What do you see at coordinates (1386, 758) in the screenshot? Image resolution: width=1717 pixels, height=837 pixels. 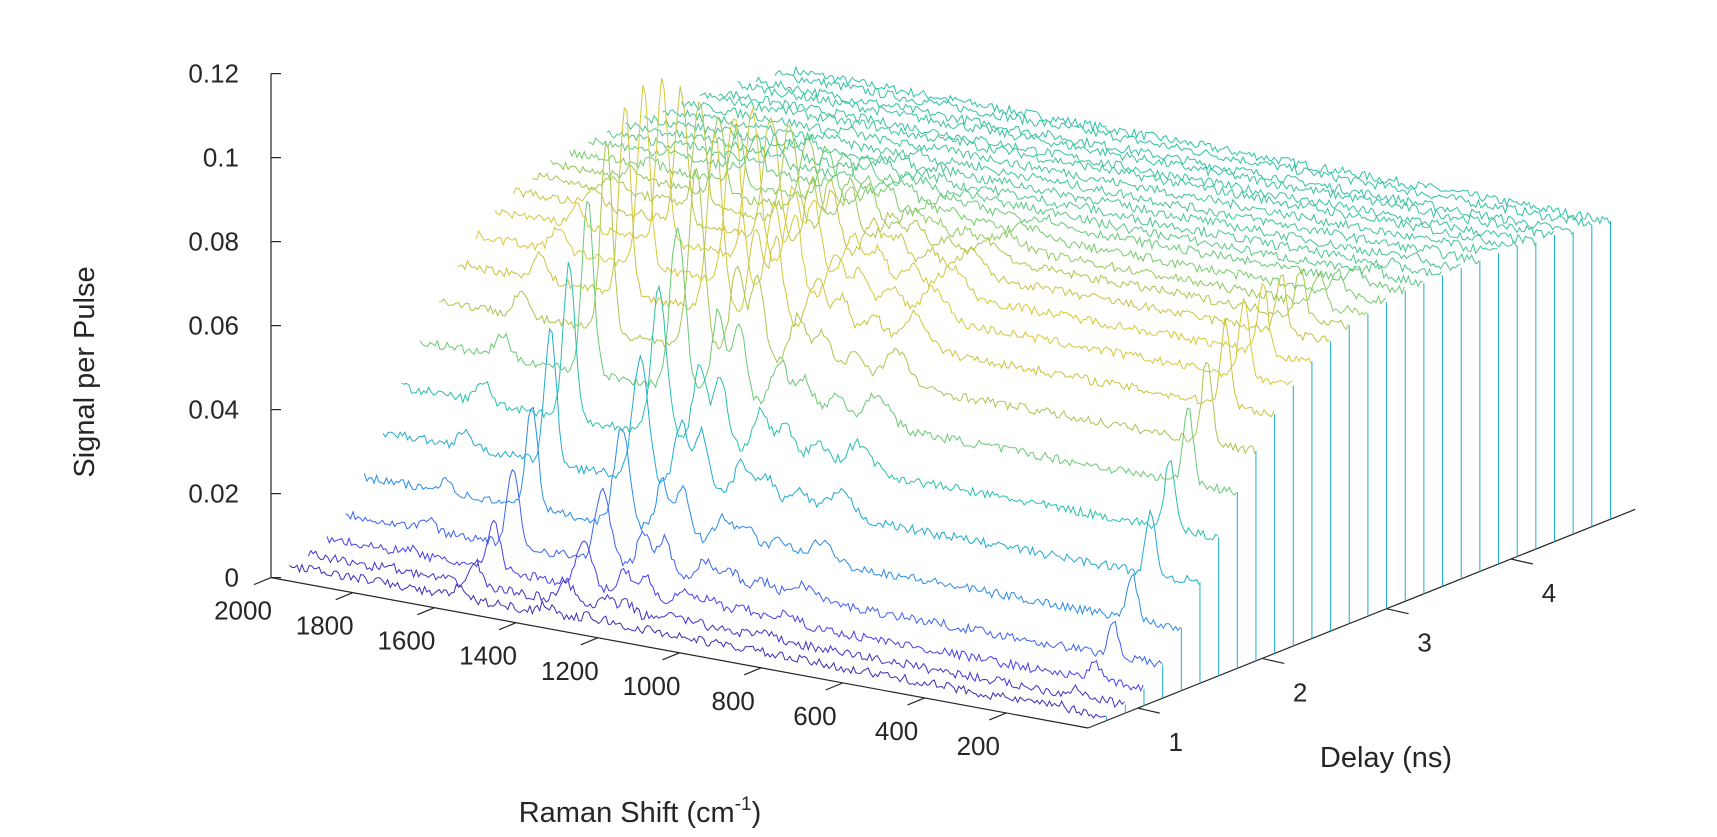 I see `y-axis-title: Delay (ns)` at bounding box center [1386, 758].